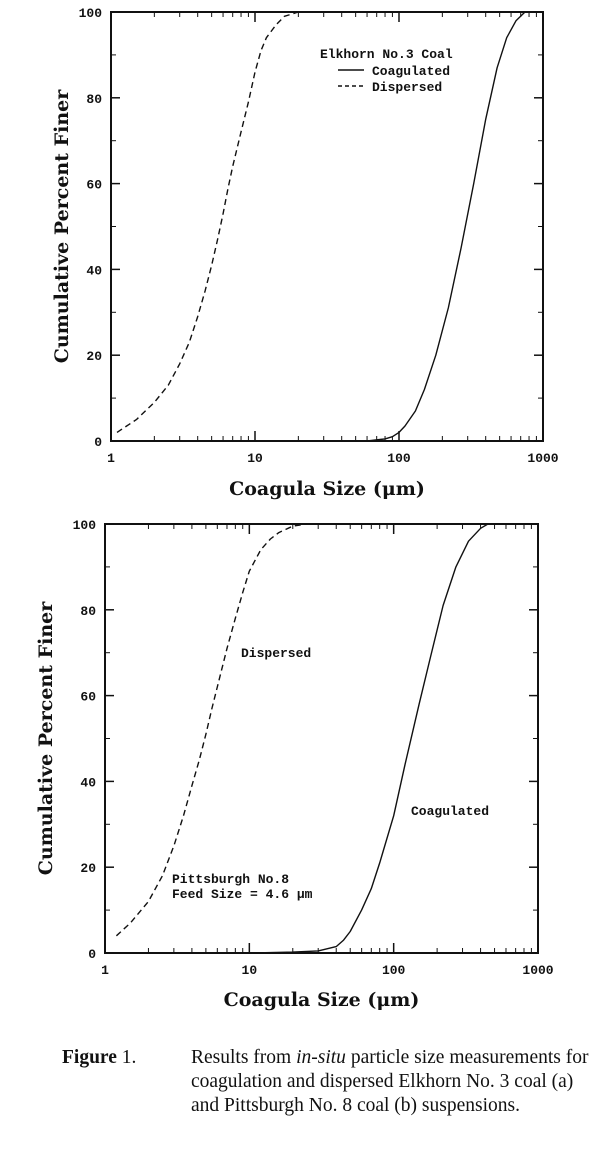 The height and width of the screenshot is (1172, 605). I want to click on legend-label-coagulated: Coagulated, so click(411, 71).